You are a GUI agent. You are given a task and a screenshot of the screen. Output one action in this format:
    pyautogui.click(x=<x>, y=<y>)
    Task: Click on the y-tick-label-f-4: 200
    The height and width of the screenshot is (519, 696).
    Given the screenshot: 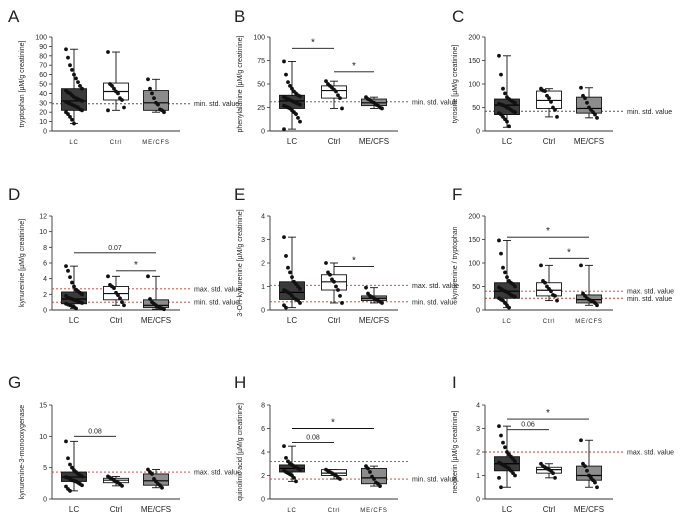 What is the action you would take?
    pyautogui.click(x=474, y=217)
    